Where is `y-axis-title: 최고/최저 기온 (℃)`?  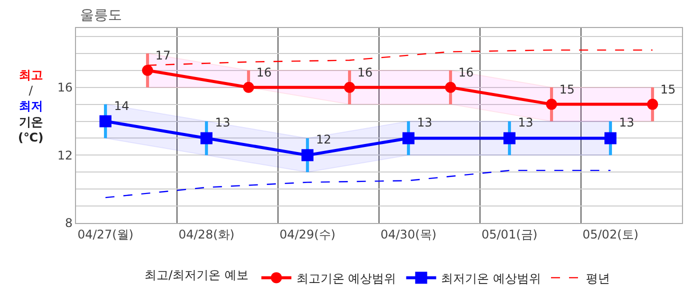
y-axis-title: 최고/최저 기온 (℃) is located at coordinates (31, 106).